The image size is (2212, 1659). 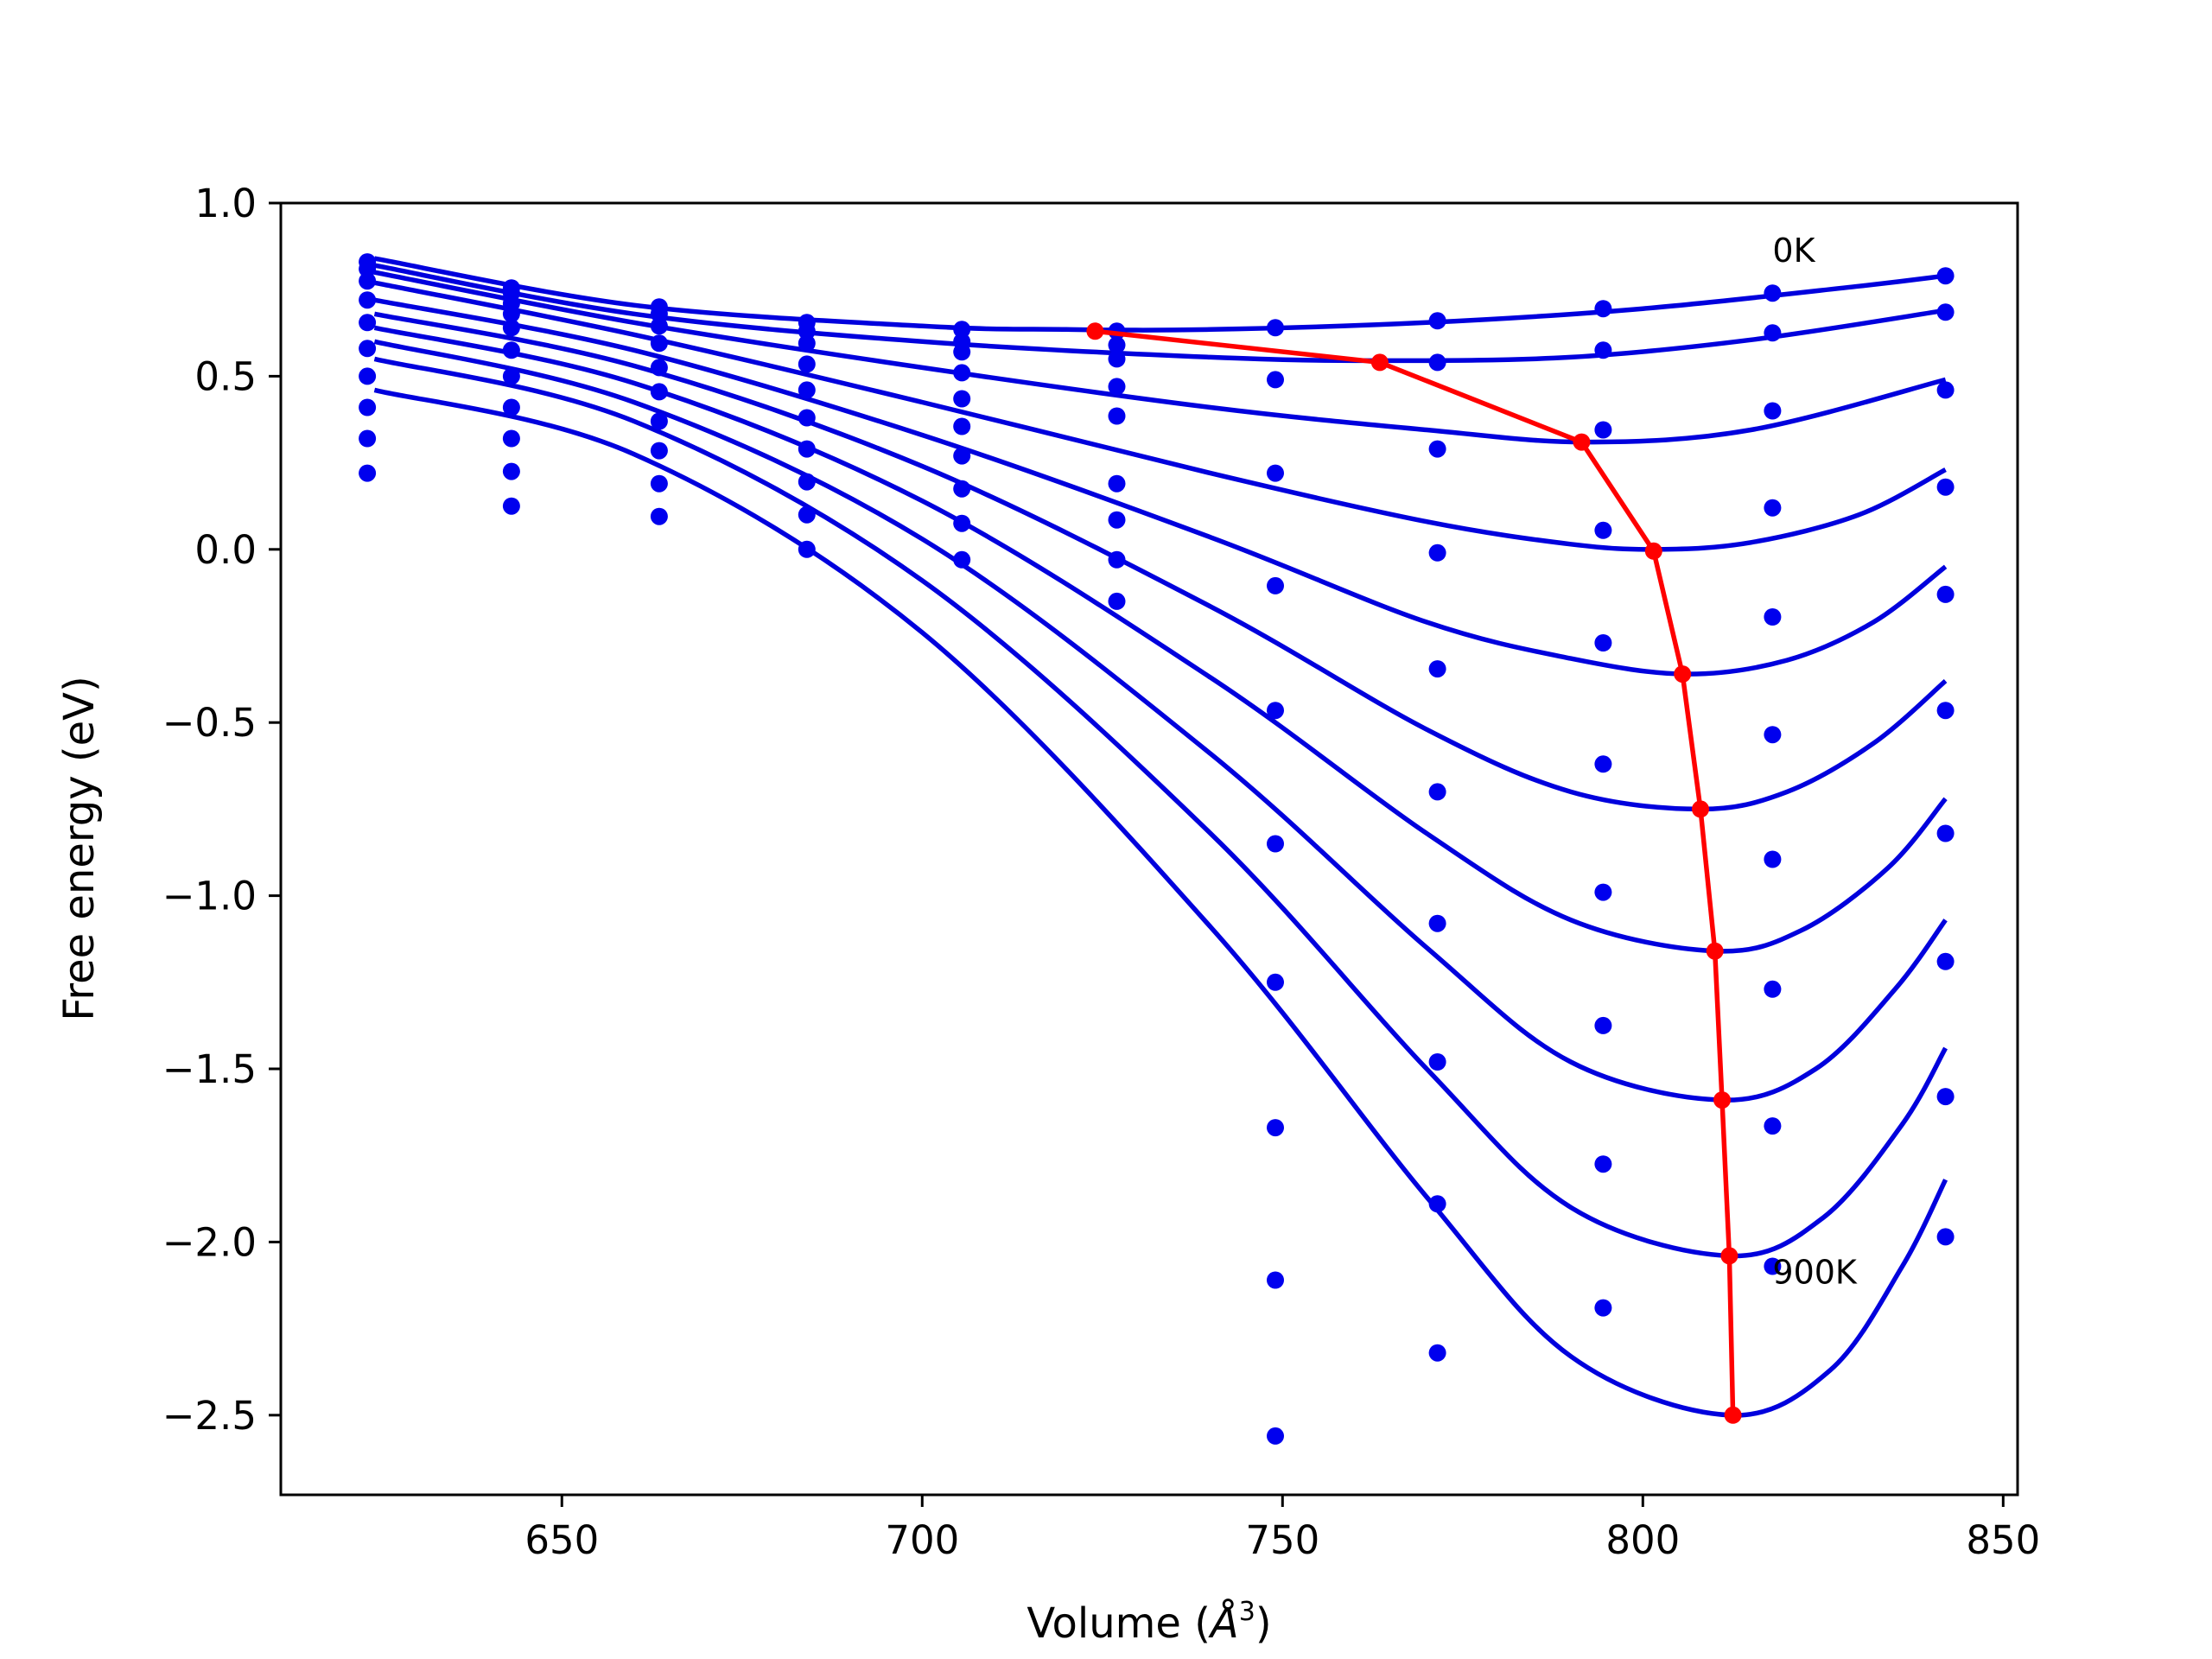 I want to click on y-tick-label: −2.0, so click(x=209, y=1242).